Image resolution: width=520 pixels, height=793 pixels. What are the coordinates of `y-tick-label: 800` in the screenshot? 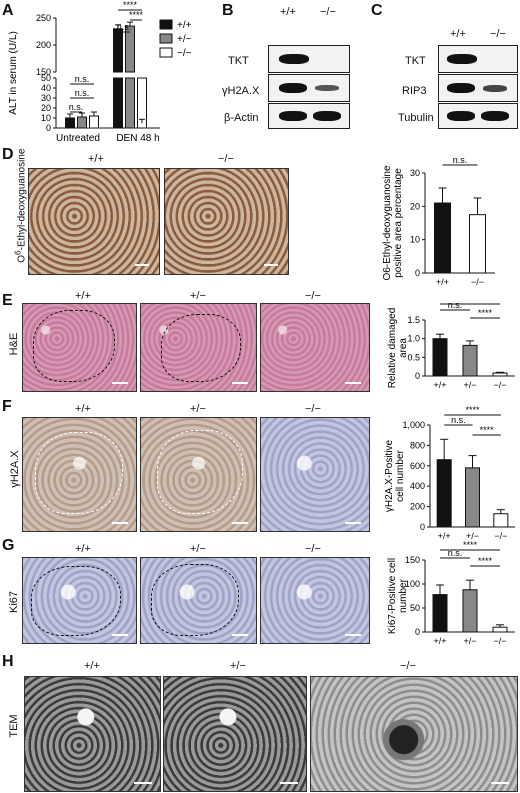 It's located at (417, 445).